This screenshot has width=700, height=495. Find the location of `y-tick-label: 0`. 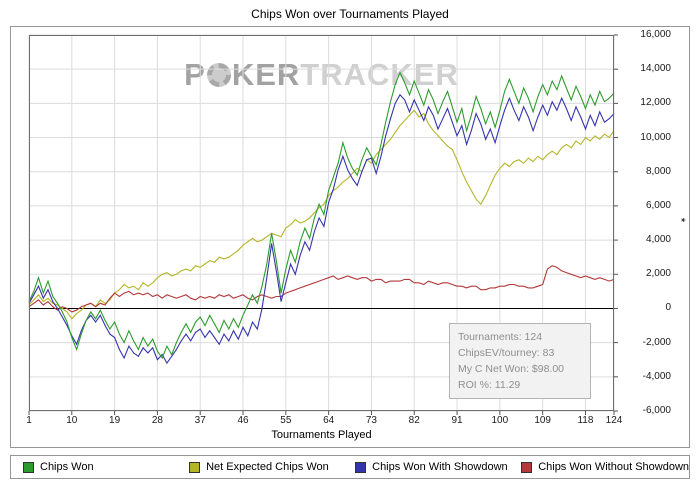

y-tick-label: 0 is located at coordinates (668, 308).